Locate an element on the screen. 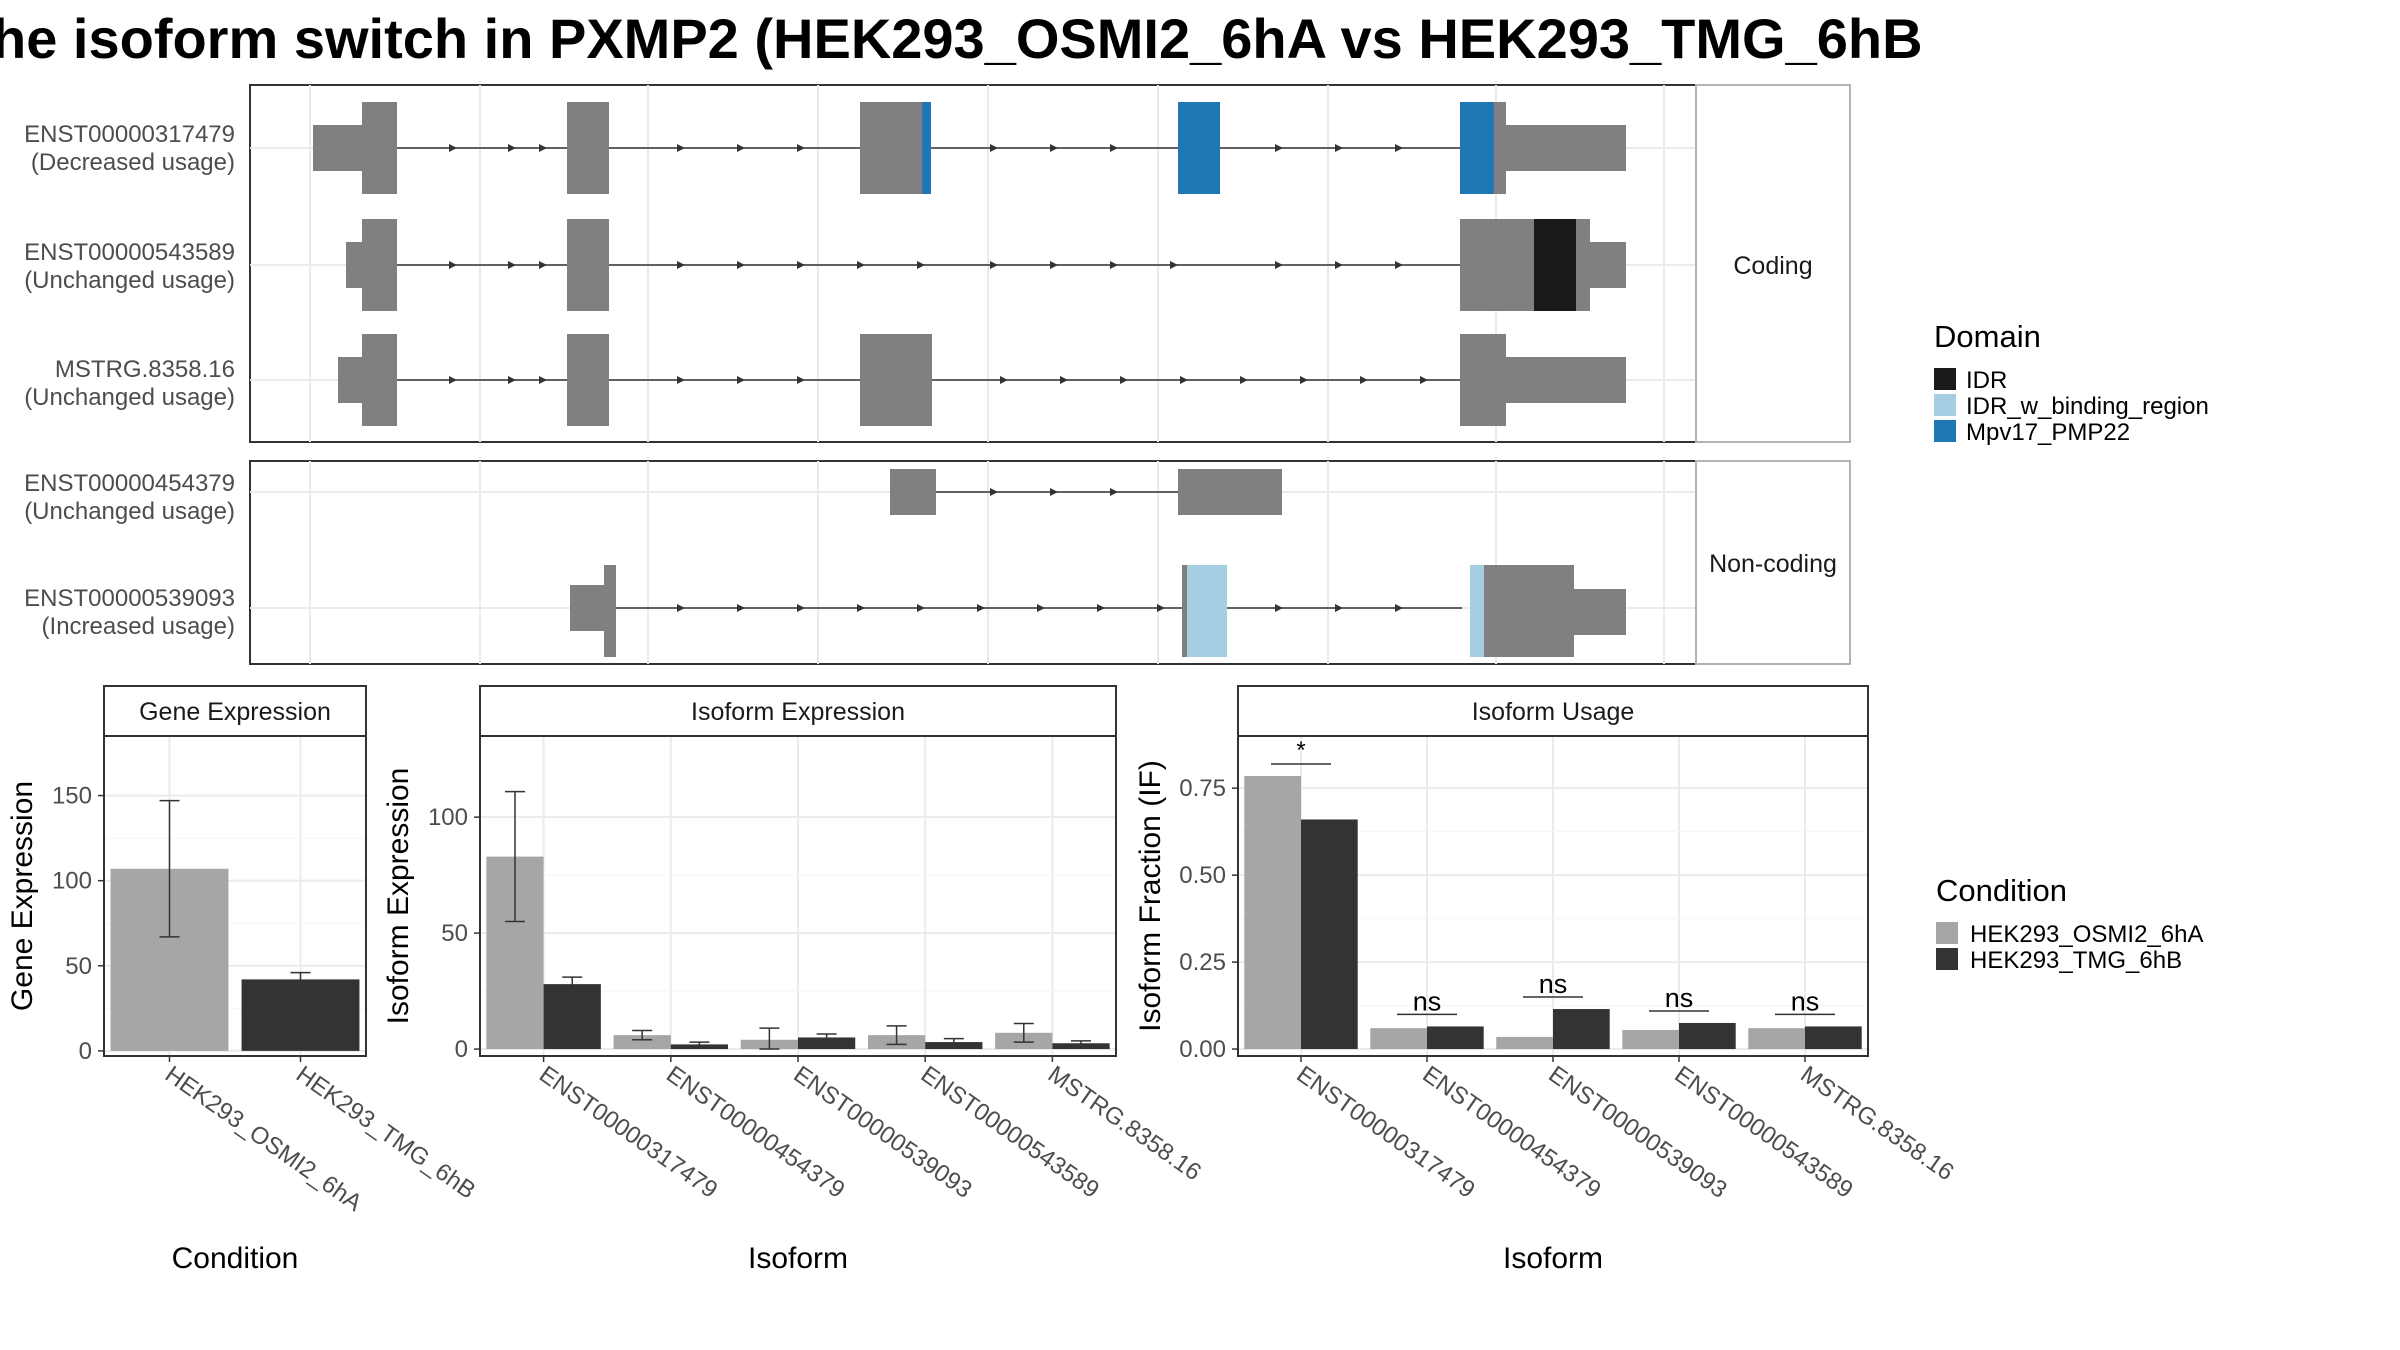  y-tick-label: 0.25 is located at coordinates (1202, 962).